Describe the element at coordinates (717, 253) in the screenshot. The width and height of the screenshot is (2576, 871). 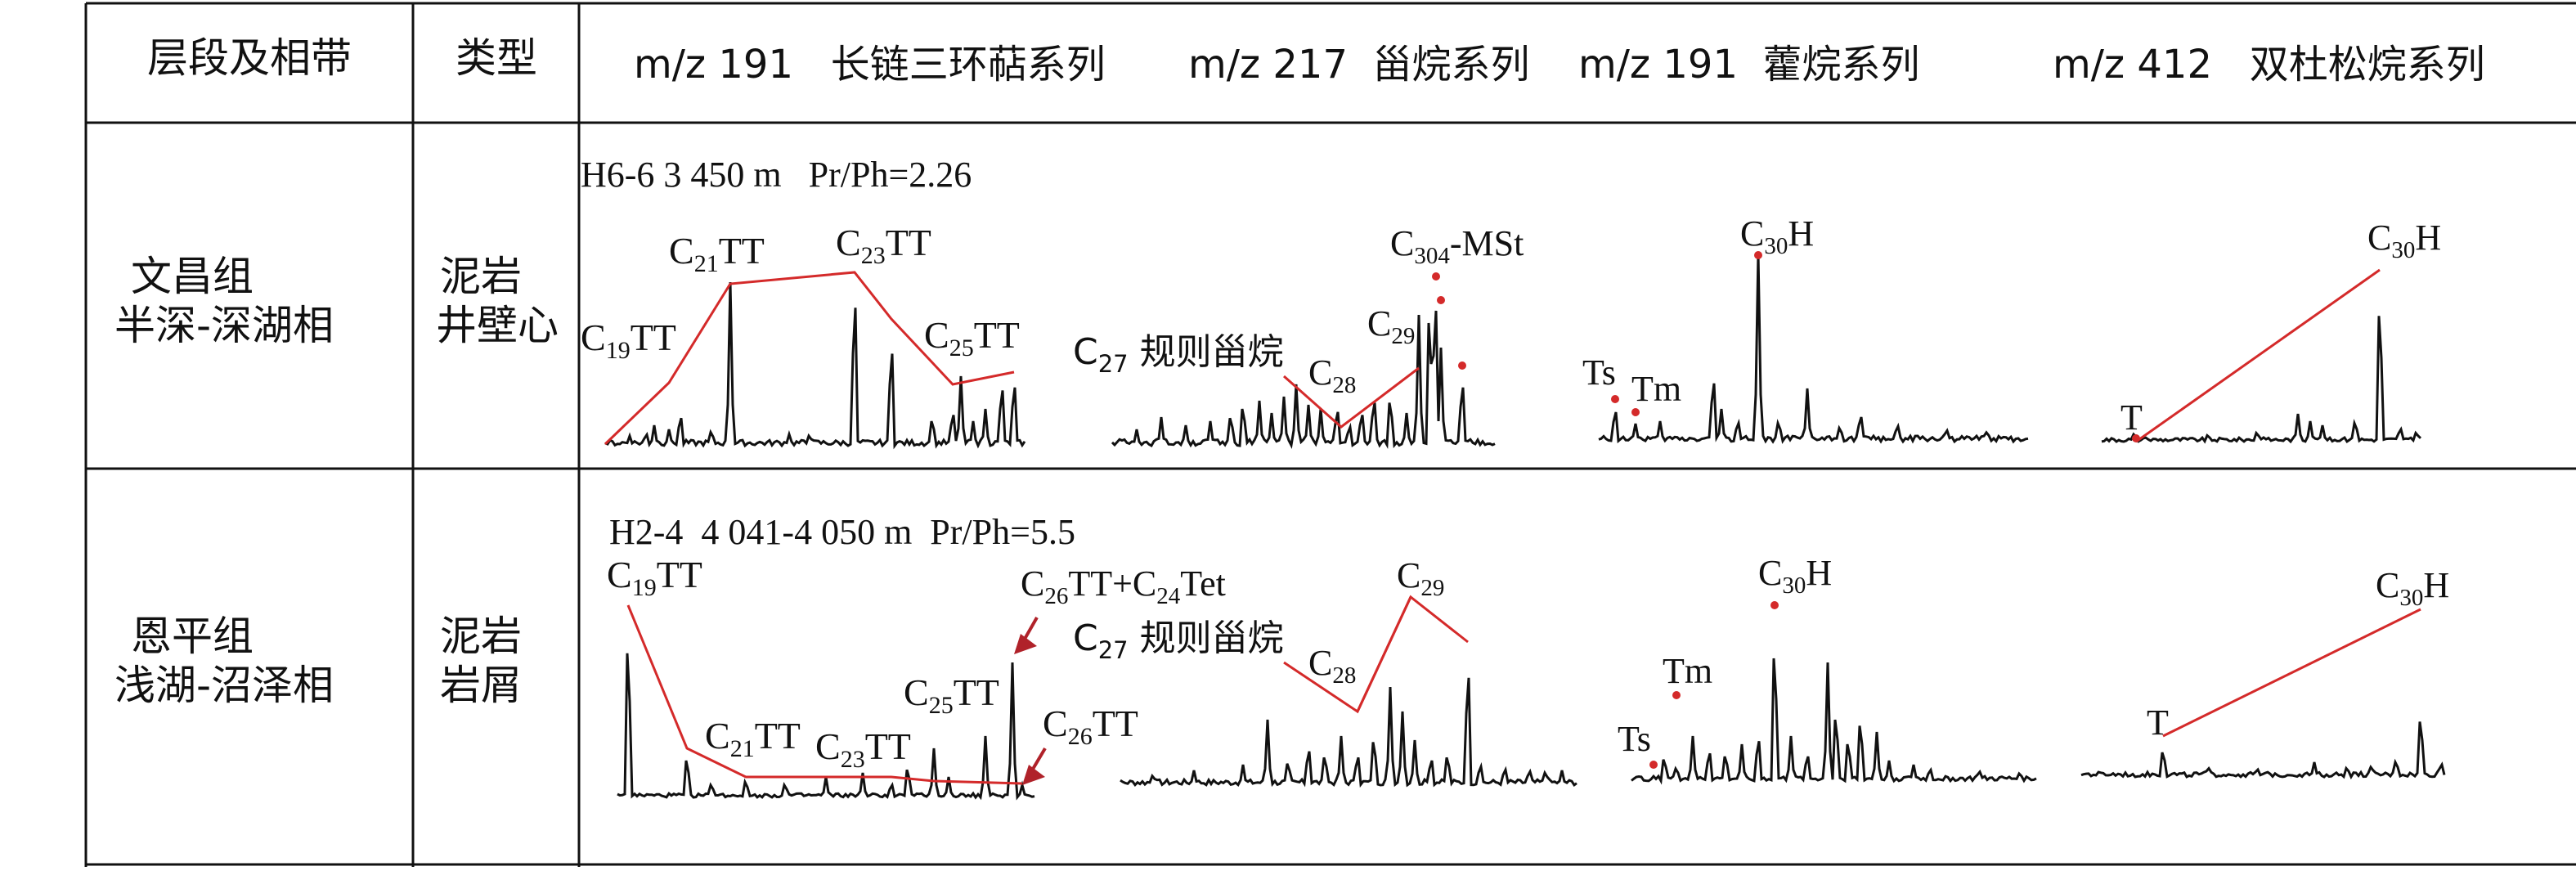
I see `row1-label-c21tt: C21TT` at that location.